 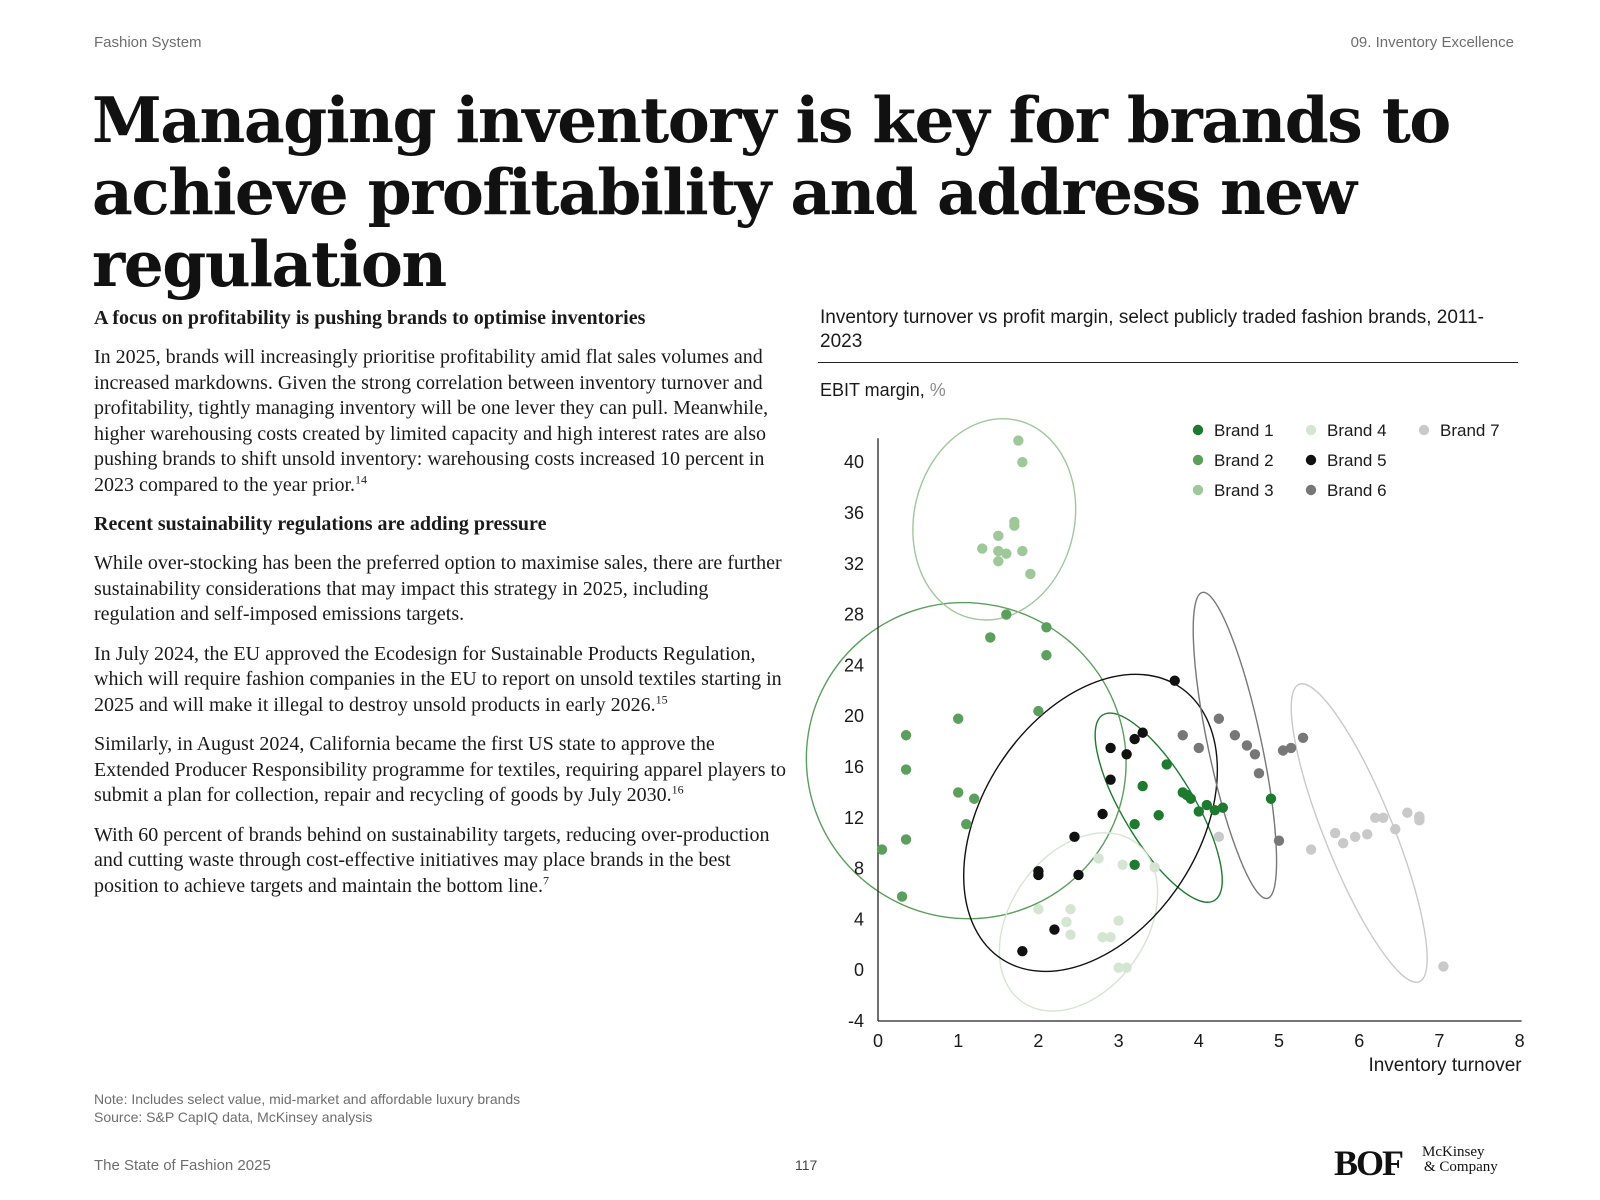 I want to click on y-tick-label: 8, so click(x=859, y=869).